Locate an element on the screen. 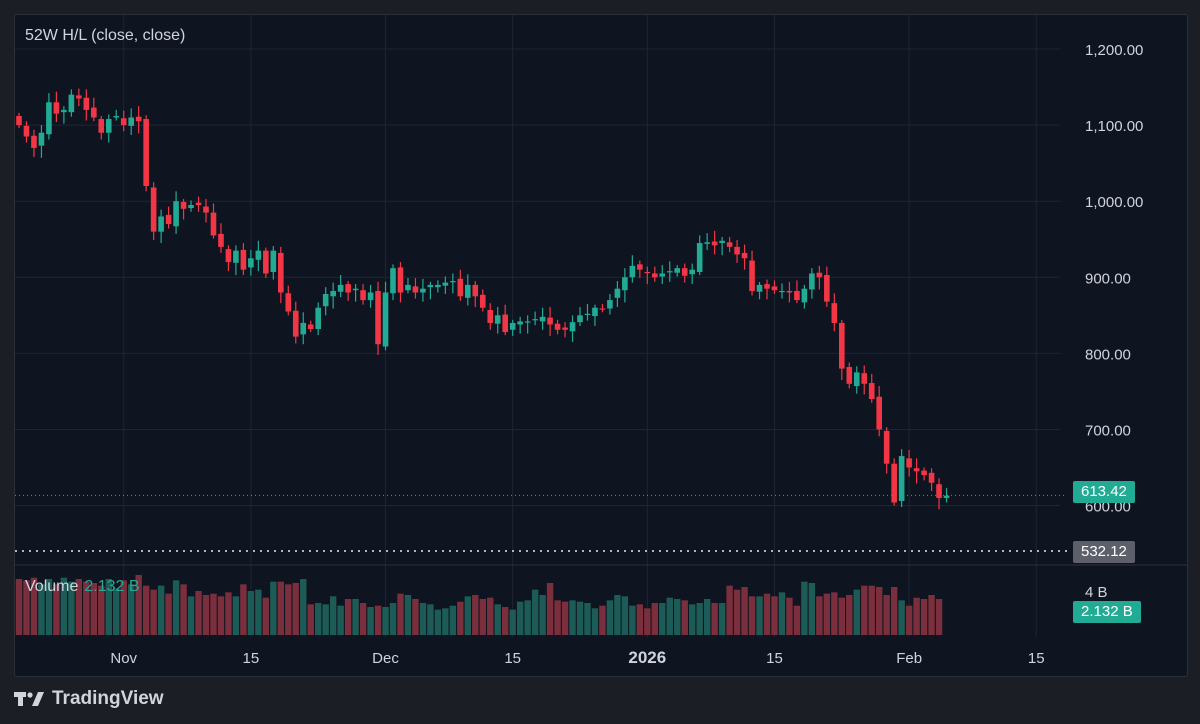  volume-axis-tick: 4 B is located at coordinates (1096, 592).